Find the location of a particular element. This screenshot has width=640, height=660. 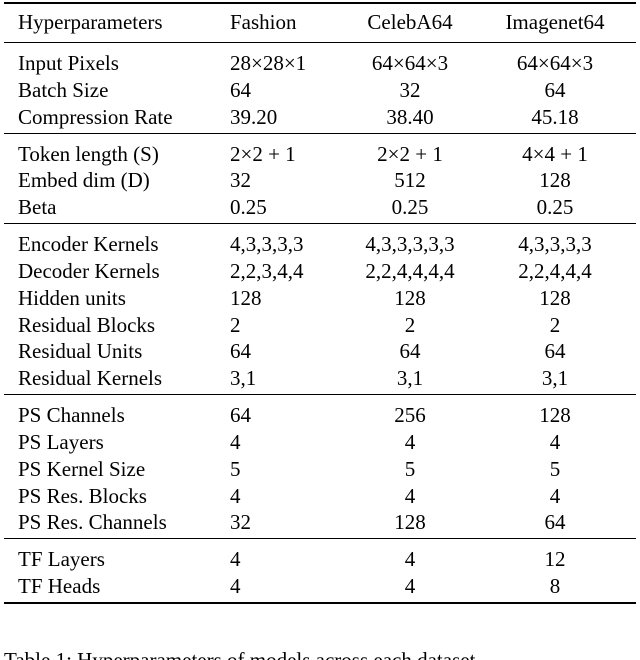

imagenet-cell: 4×4 + 1 is located at coordinates (555, 153).